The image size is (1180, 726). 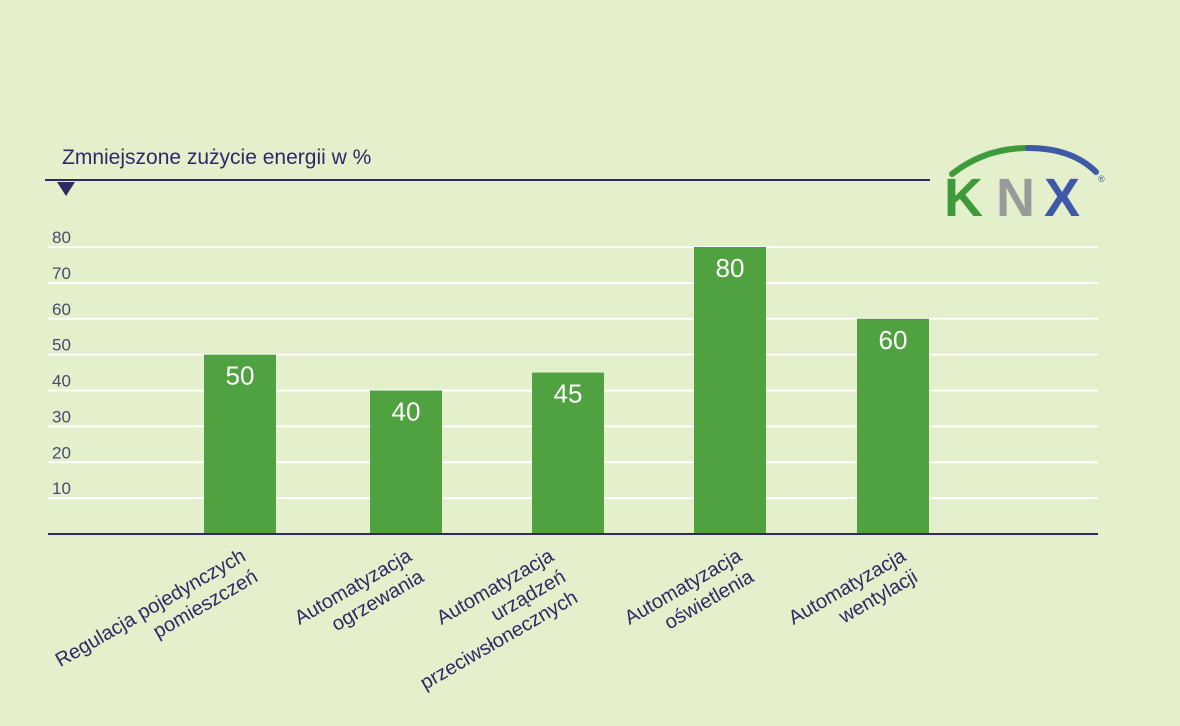 What do you see at coordinates (61, 345) in the screenshot?
I see `y-tick-label: 50` at bounding box center [61, 345].